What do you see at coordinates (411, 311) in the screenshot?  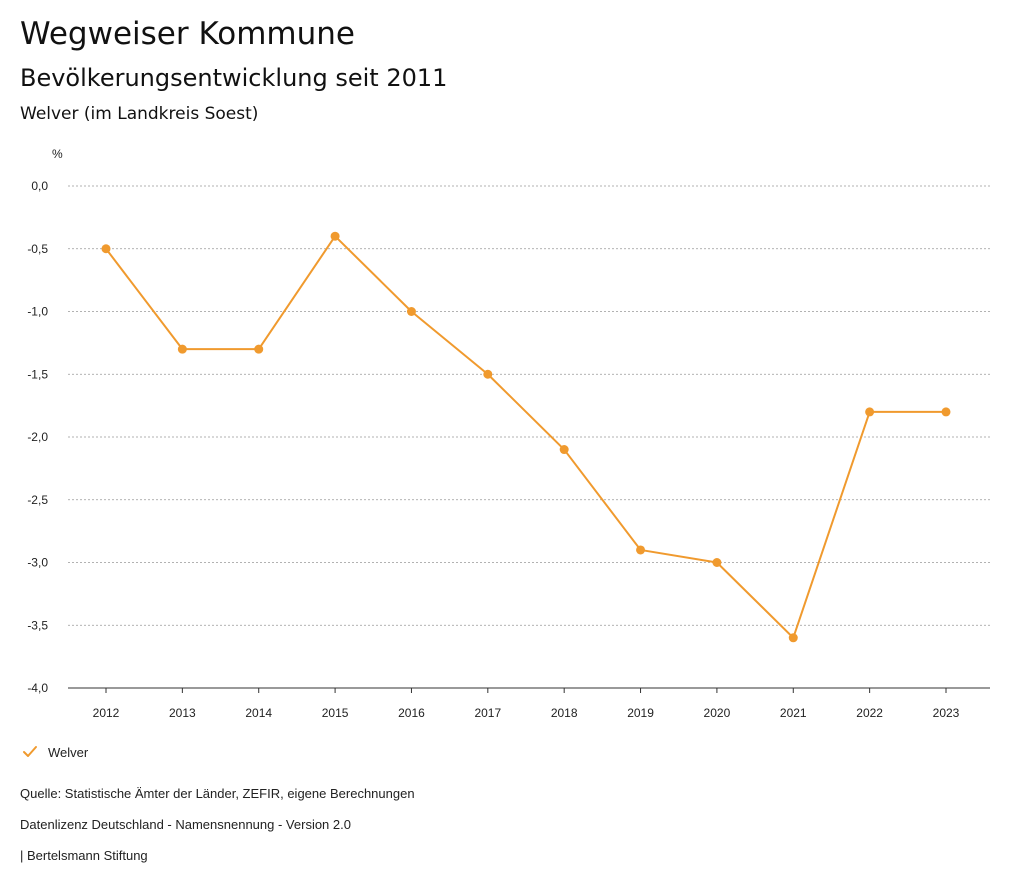 I see `data-point: 2016: -1` at bounding box center [411, 311].